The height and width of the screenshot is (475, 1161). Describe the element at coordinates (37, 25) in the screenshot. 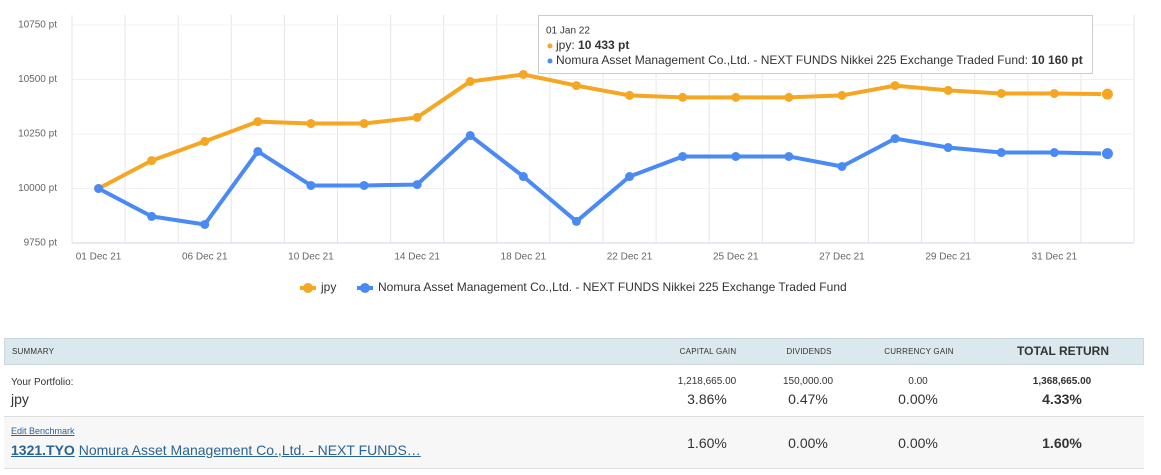

I see `y-tick-label: 10750 pt` at that location.